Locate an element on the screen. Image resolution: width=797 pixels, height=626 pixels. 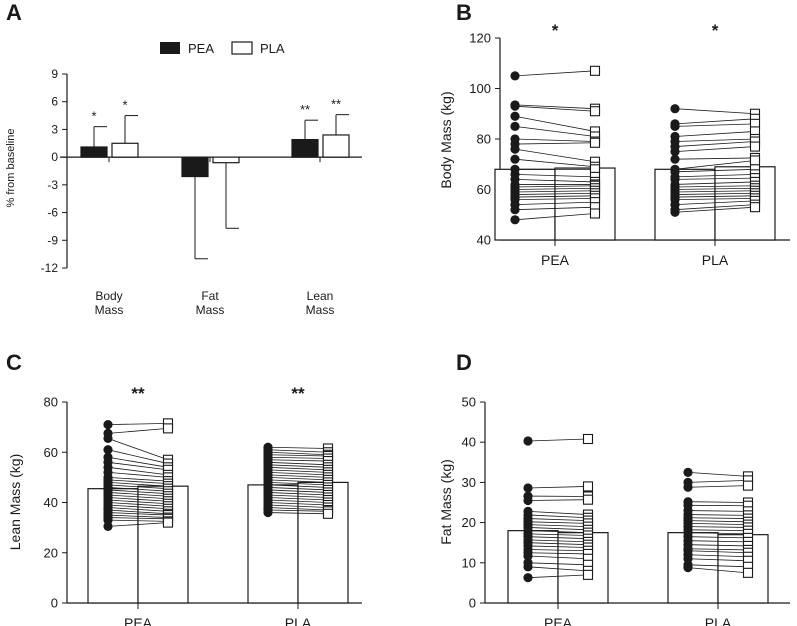
legend-swatch-pla is located at coordinates (242, 48).